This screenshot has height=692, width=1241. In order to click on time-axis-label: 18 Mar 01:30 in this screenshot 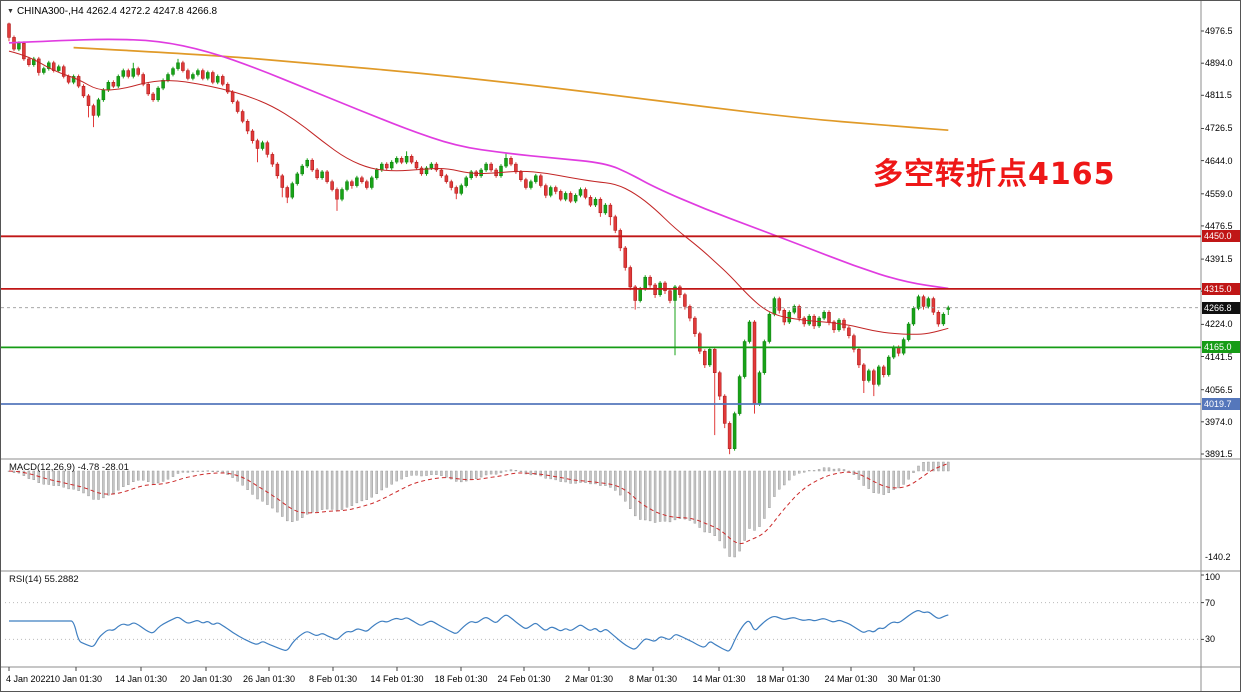, I will do `click(783, 679)`.